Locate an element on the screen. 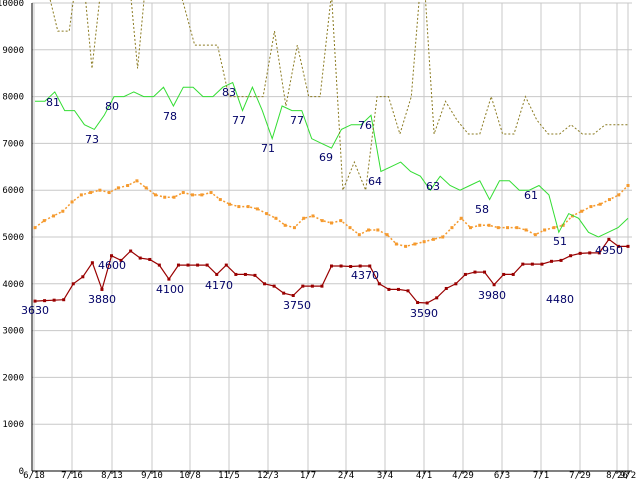 The image size is (640, 480). red-data-label: 3630 is located at coordinates (35, 310).